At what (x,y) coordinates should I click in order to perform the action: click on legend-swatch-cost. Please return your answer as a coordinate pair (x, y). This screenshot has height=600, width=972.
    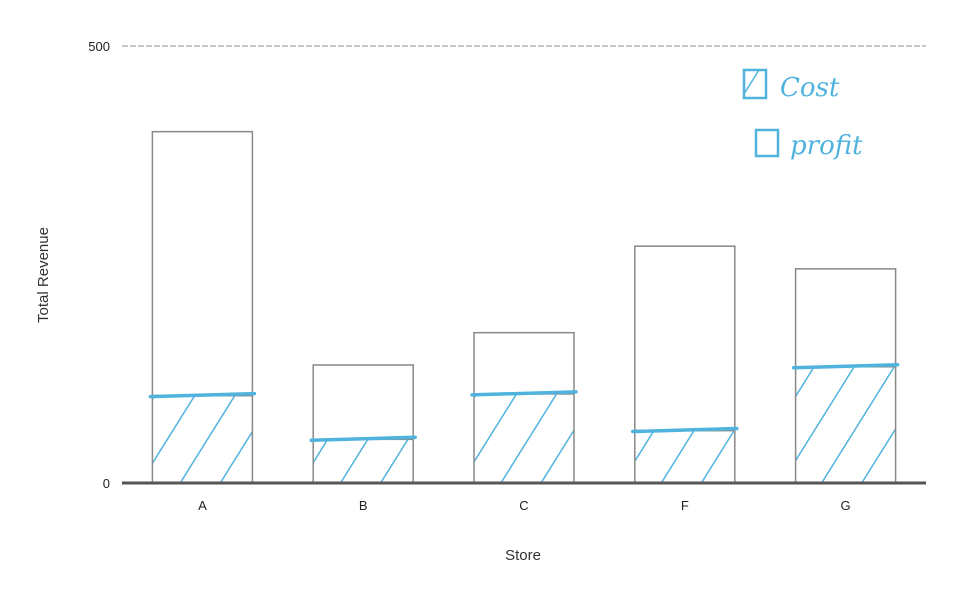
    Looking at the image, I should click on (755, 84).